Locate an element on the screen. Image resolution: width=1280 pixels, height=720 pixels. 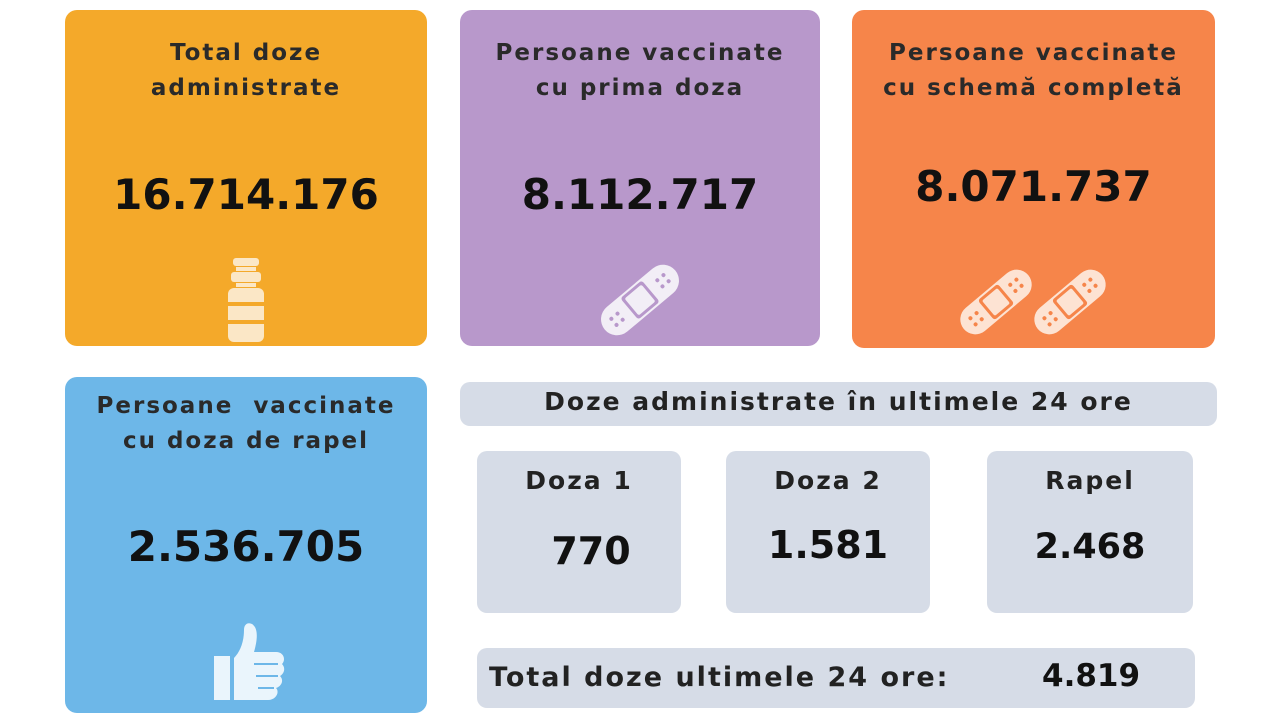
dose1-value: 770 is located at coordinates (591, 551).